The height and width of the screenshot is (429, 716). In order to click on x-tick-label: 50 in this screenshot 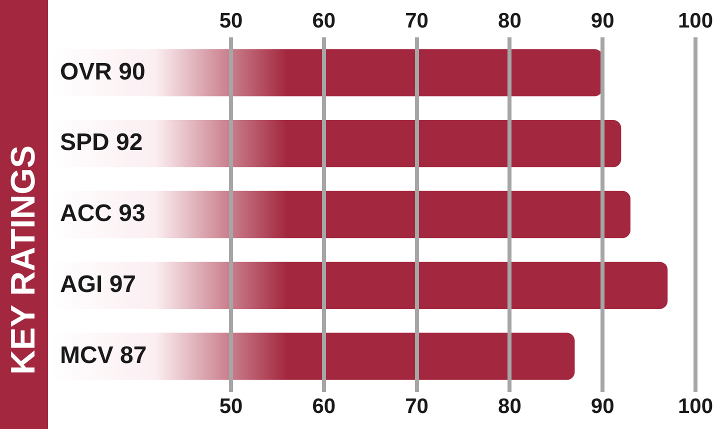, I will do `click(231, 20)`.